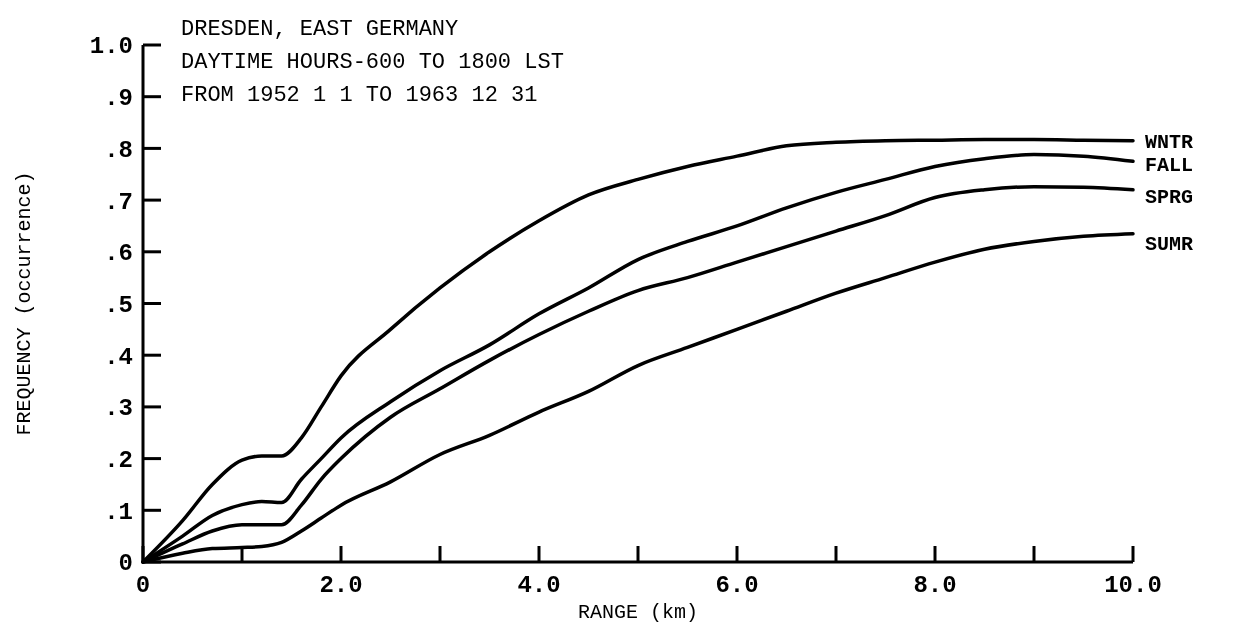 This screenshot has width=1245, height=623. I want to click on series-label: FALL, so click(1169, 166).